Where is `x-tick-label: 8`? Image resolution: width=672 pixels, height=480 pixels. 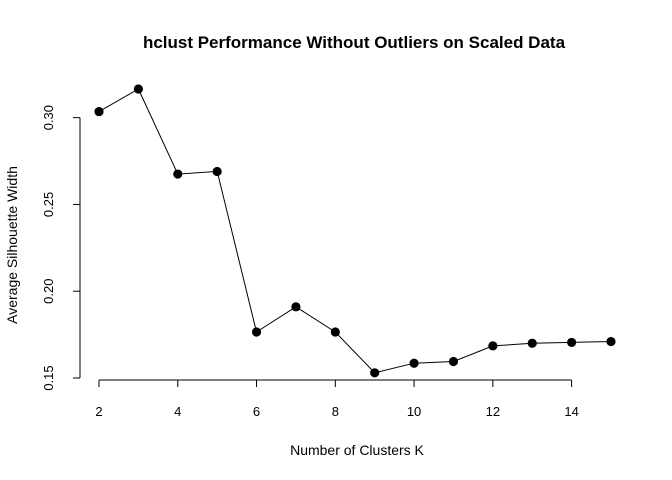 x-tick-label: 8 is located at coordinates (335, 411).